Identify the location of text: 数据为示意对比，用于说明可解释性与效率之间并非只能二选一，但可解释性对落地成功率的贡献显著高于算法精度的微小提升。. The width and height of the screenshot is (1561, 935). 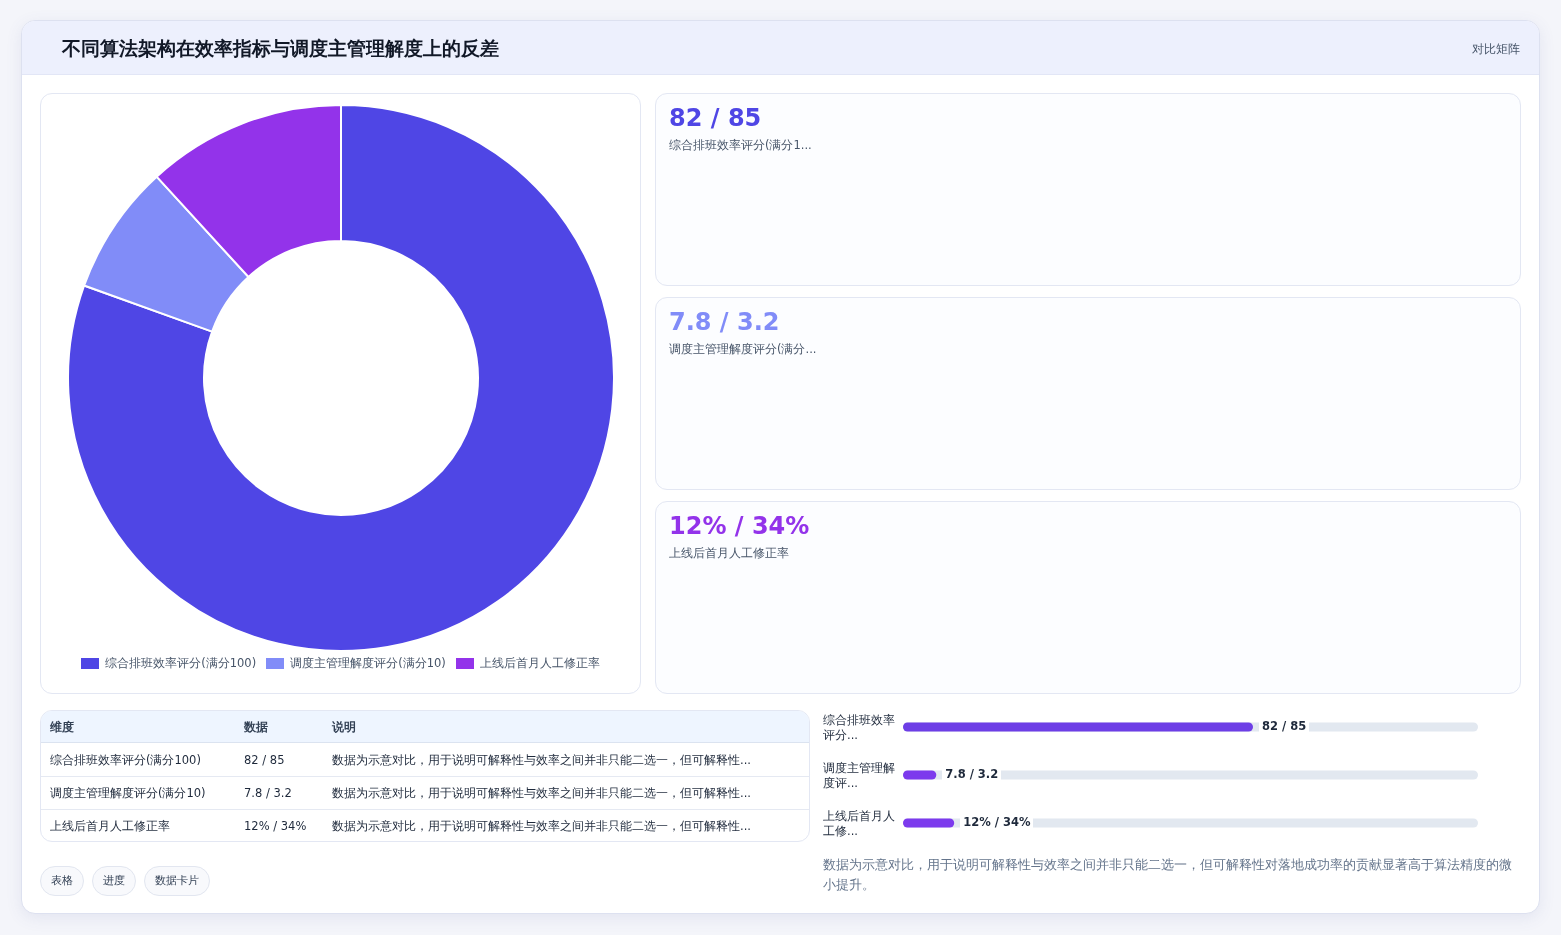
(1168, 875).